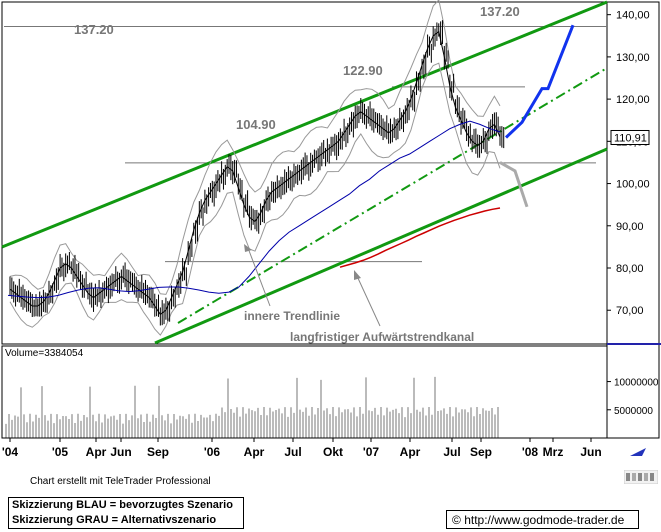 This screenshot has width=661, height=532. I want to click on last-price-box, so click(630, 137).